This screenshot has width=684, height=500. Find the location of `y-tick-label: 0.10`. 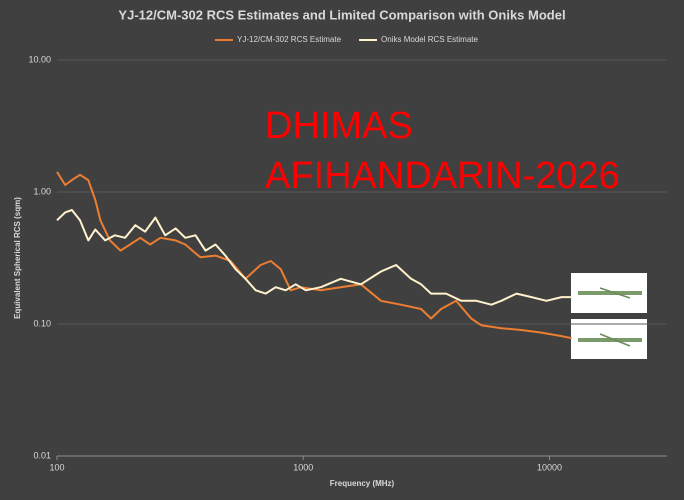

y-tick-label: 0.10 is located at coordinates (42, 323).